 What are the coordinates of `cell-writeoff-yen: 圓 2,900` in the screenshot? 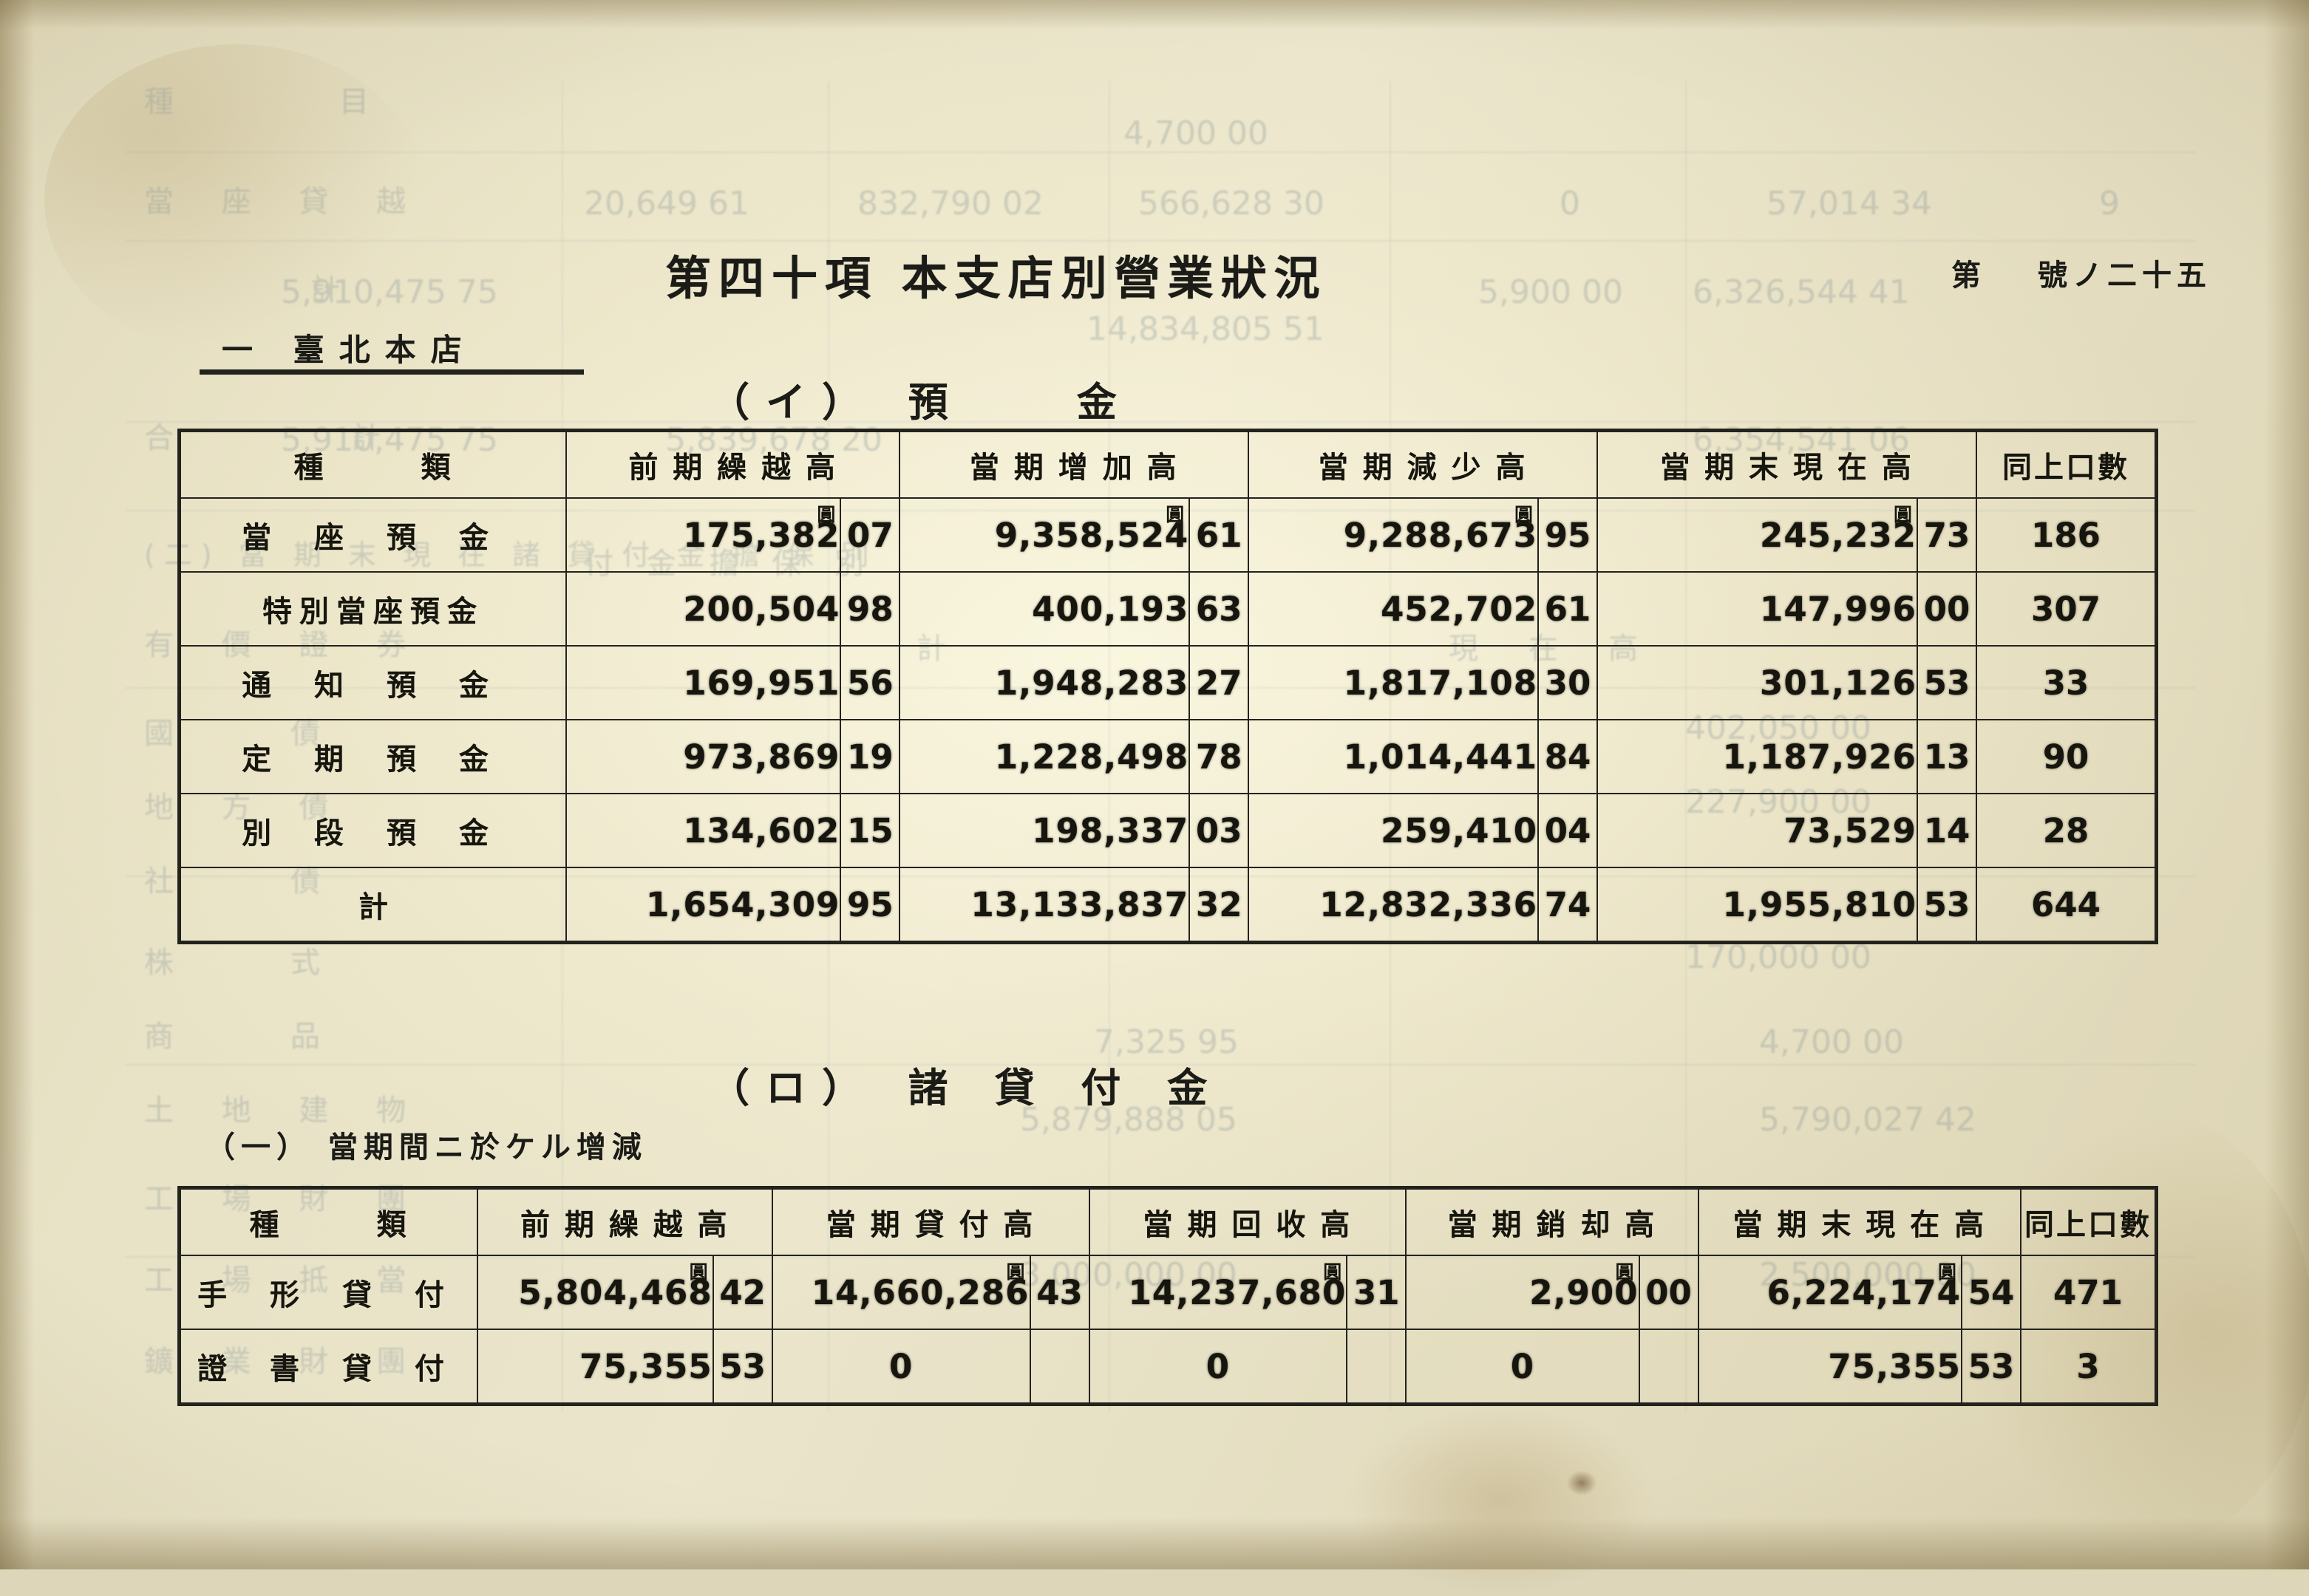 It's located at (1522, 1292).